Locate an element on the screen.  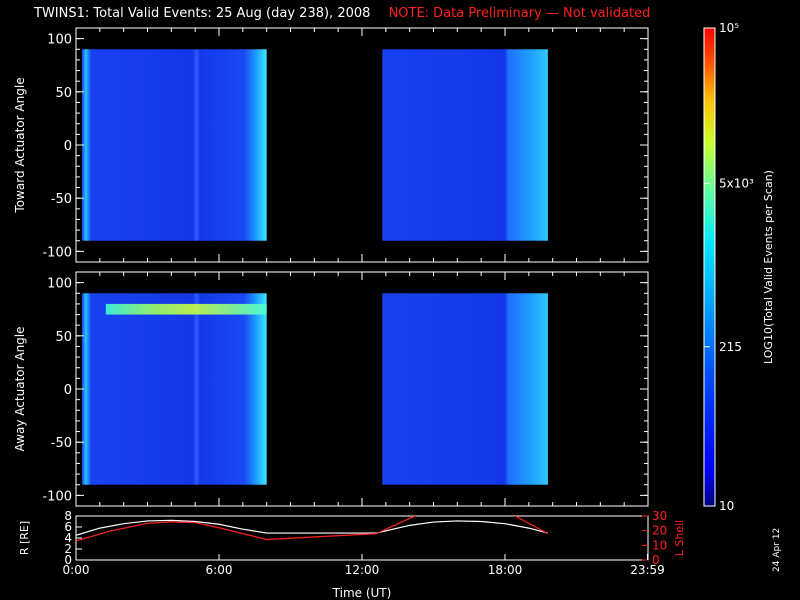
colorbar-tick-label: 10 is located at coordinates (726, 506).